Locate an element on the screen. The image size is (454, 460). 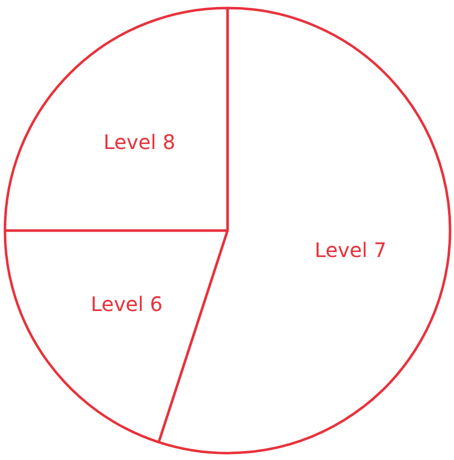
slice-label: Level 8 is located at coordinates (139, 142).